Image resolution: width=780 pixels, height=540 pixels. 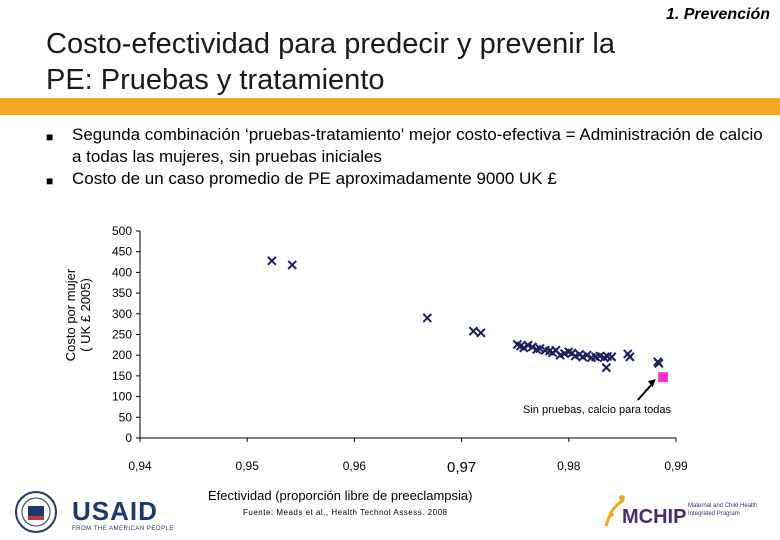 What do you see at coordinates (122, 231) in the screenshot?
I see `y-tick-label: 500` at bounding box center [122, 231].